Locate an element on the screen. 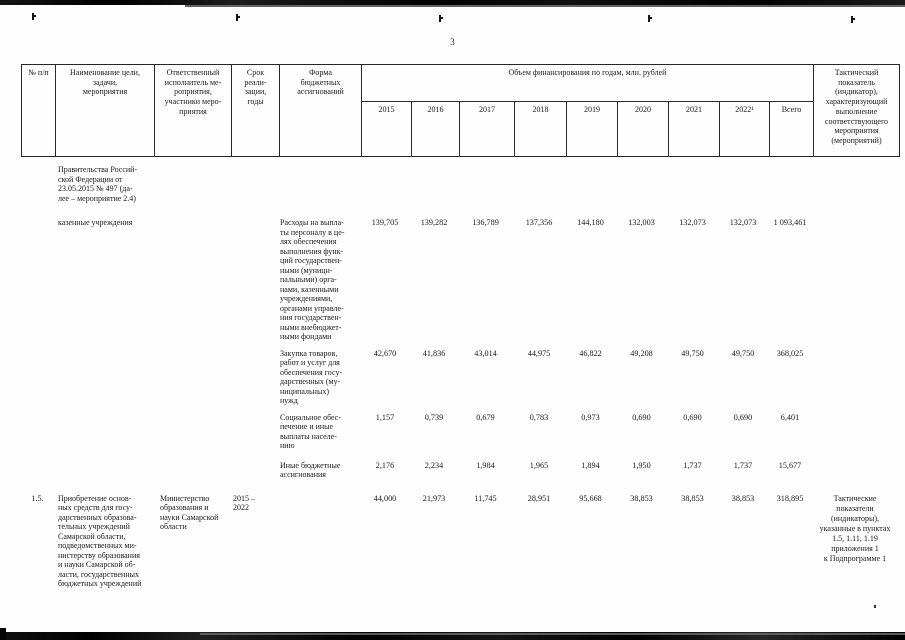 Image resolution: width=905 pixels, height=640 pixels. cell-value-2019: 46,822 is located at coordinates (590, 353).